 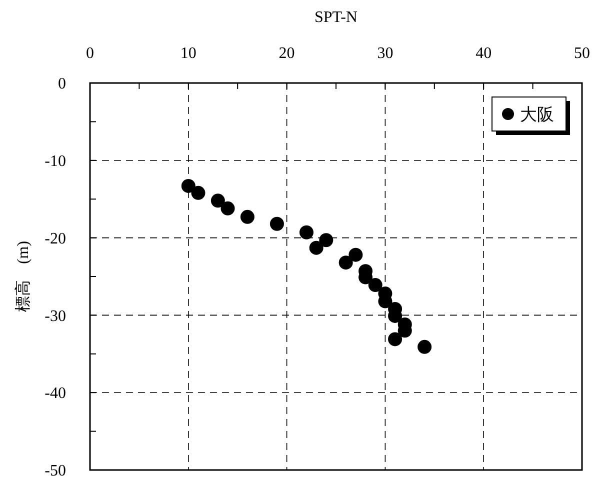 What do you see at coordinates (62, 84) in the screenshot?
I see `y-tick-label: 0` at bounding box center [62, 84].